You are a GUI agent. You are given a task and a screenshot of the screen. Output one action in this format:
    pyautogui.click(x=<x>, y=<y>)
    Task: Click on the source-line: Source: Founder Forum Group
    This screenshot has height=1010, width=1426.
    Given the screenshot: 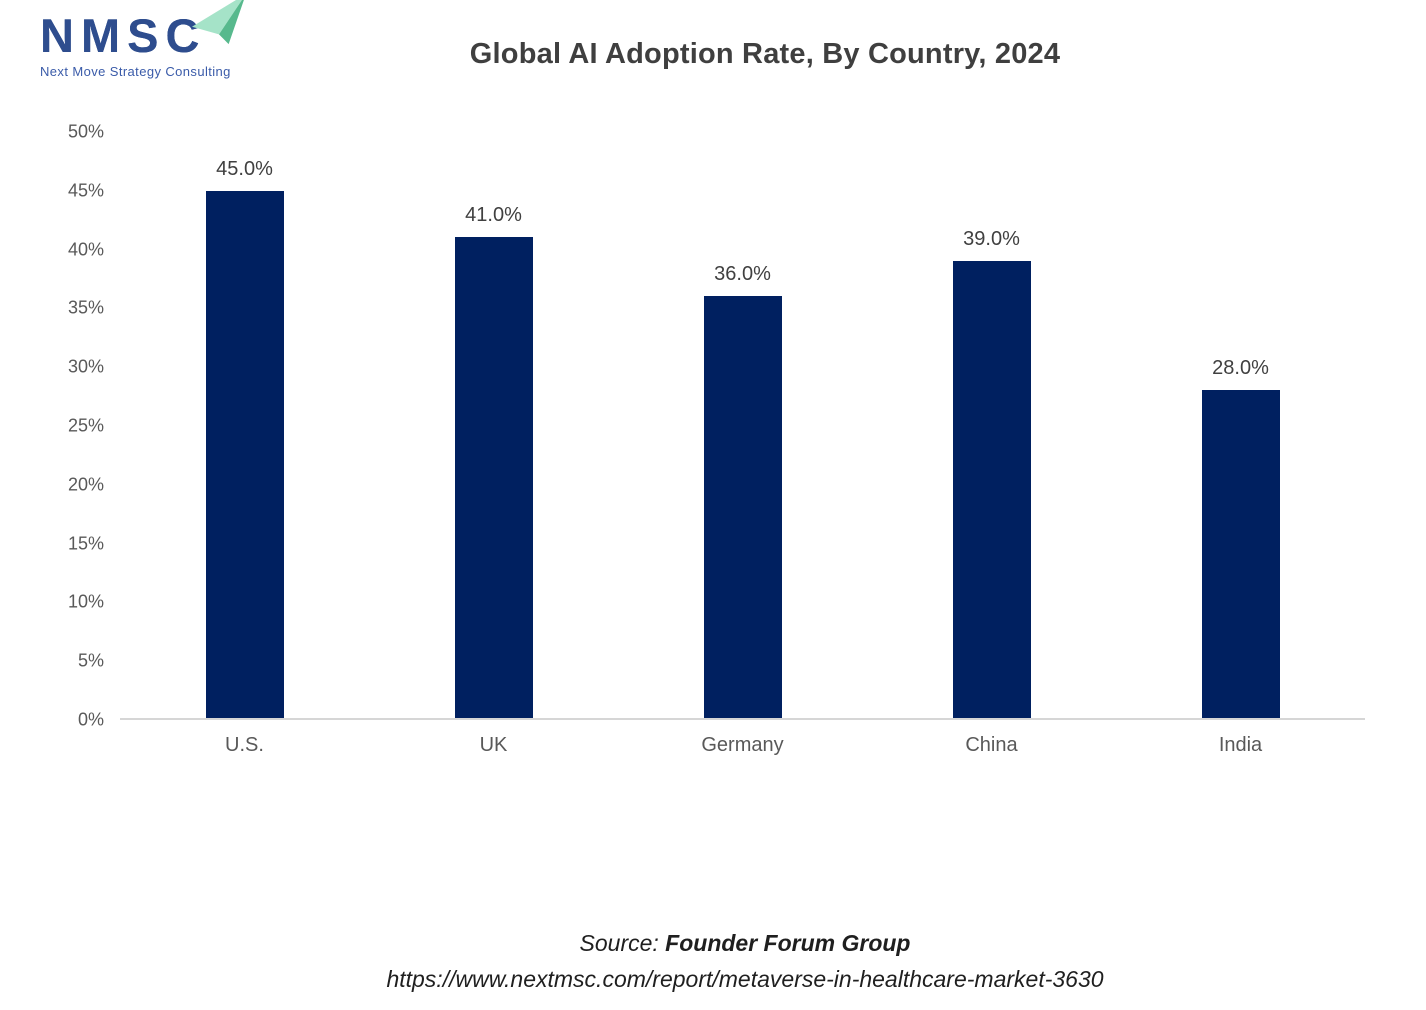 What is the action you would take?
    pyautogui.click(x=745, y=943)
    